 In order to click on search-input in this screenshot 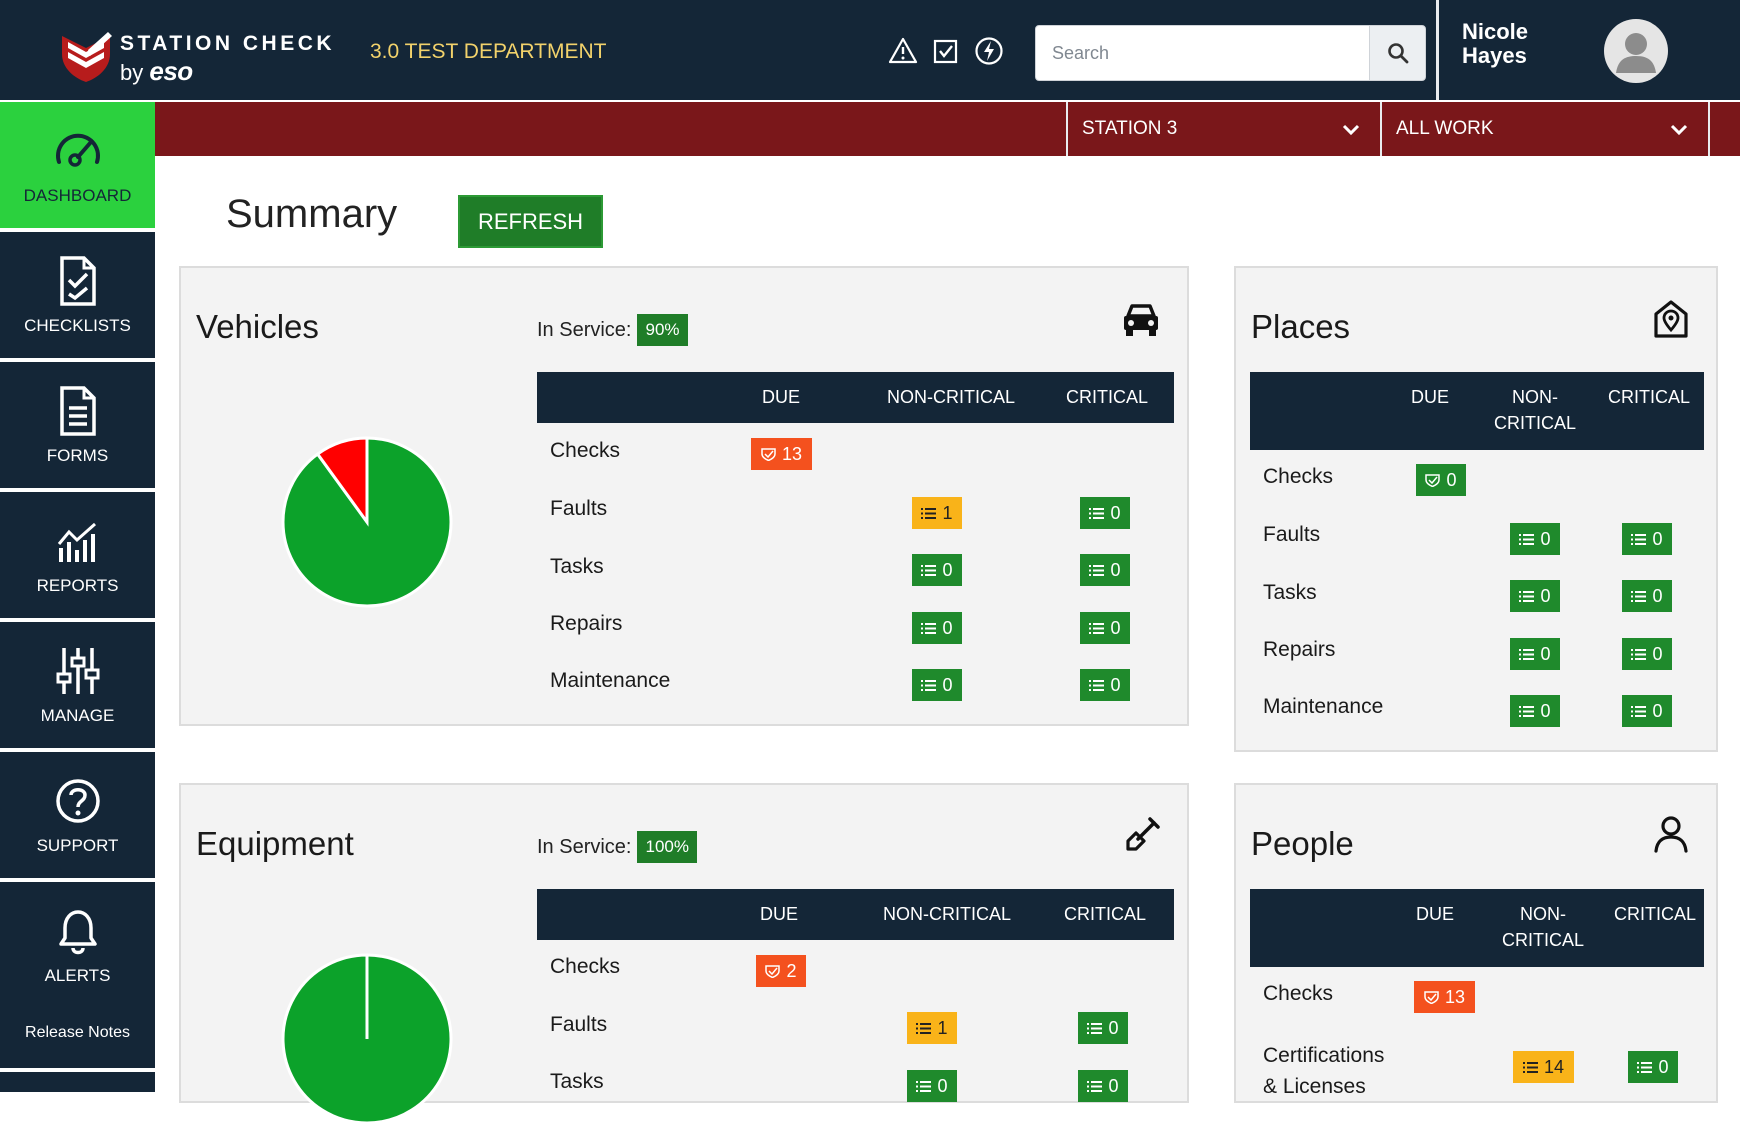, I will do `click(1202, 53)`.